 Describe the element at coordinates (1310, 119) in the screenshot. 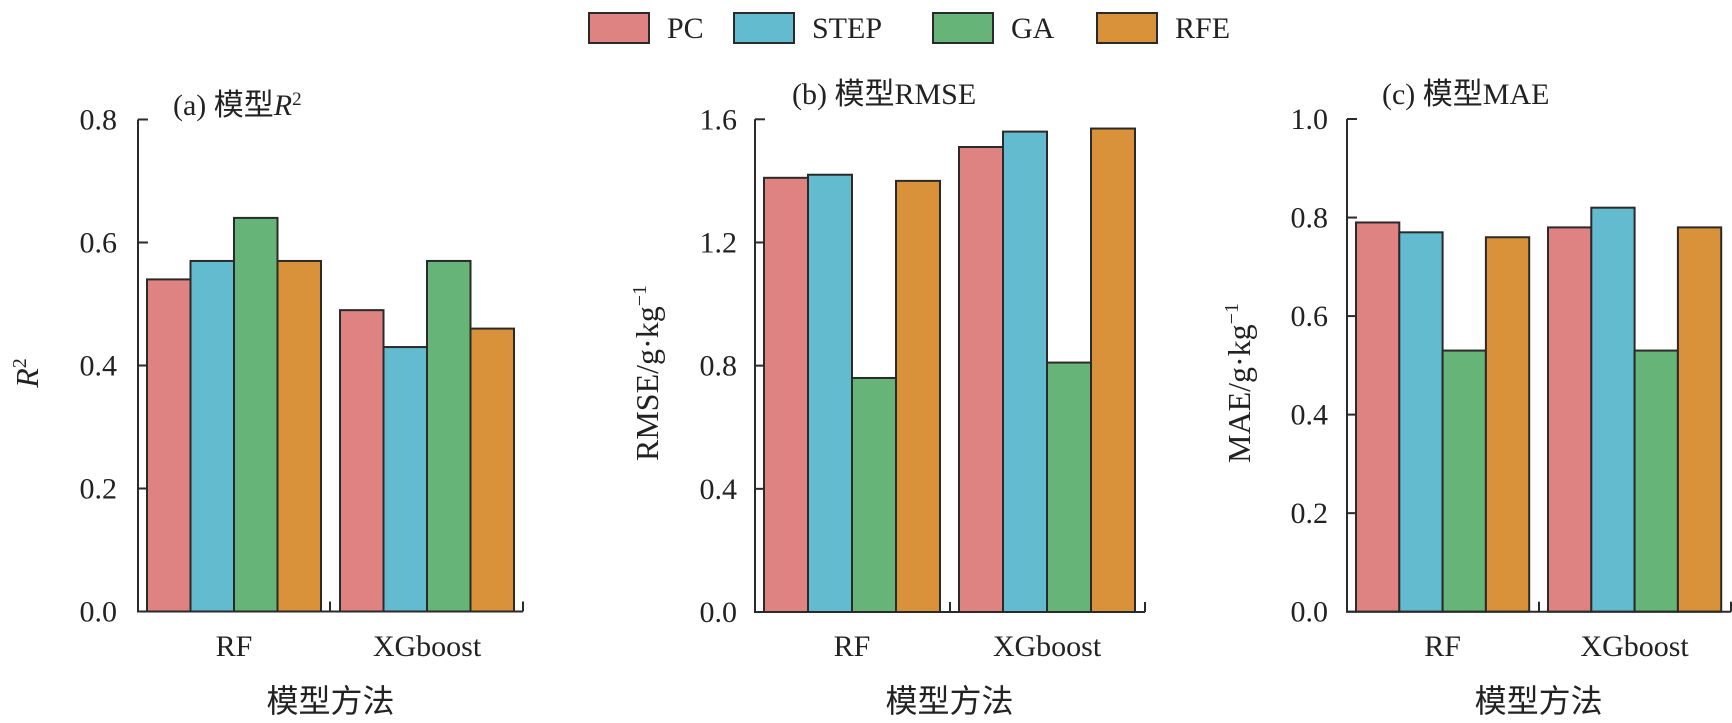

I see `y-tick-label: 1.0` at that location.